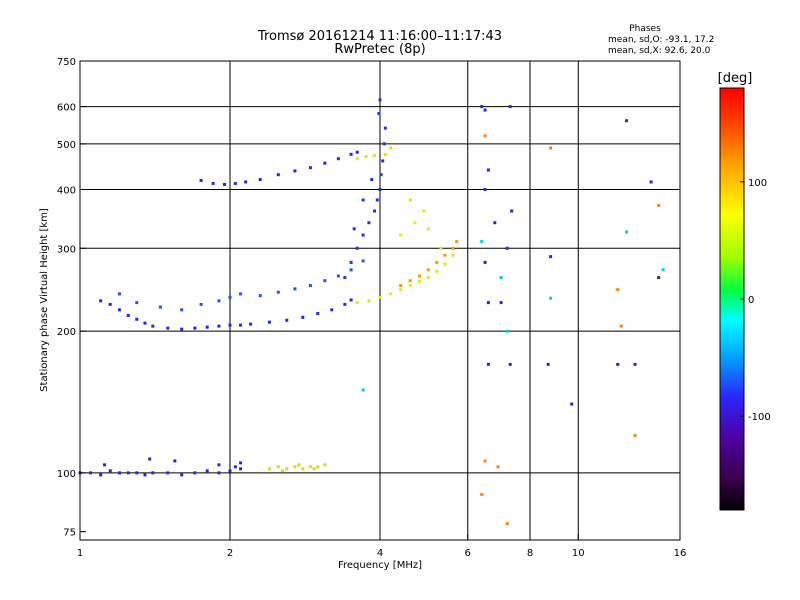 The height and width of the screenshot is (600, 800). Describe the element at coordinates (578, 553) in the screenshot. I see `x-tick-label: 10` at that location.